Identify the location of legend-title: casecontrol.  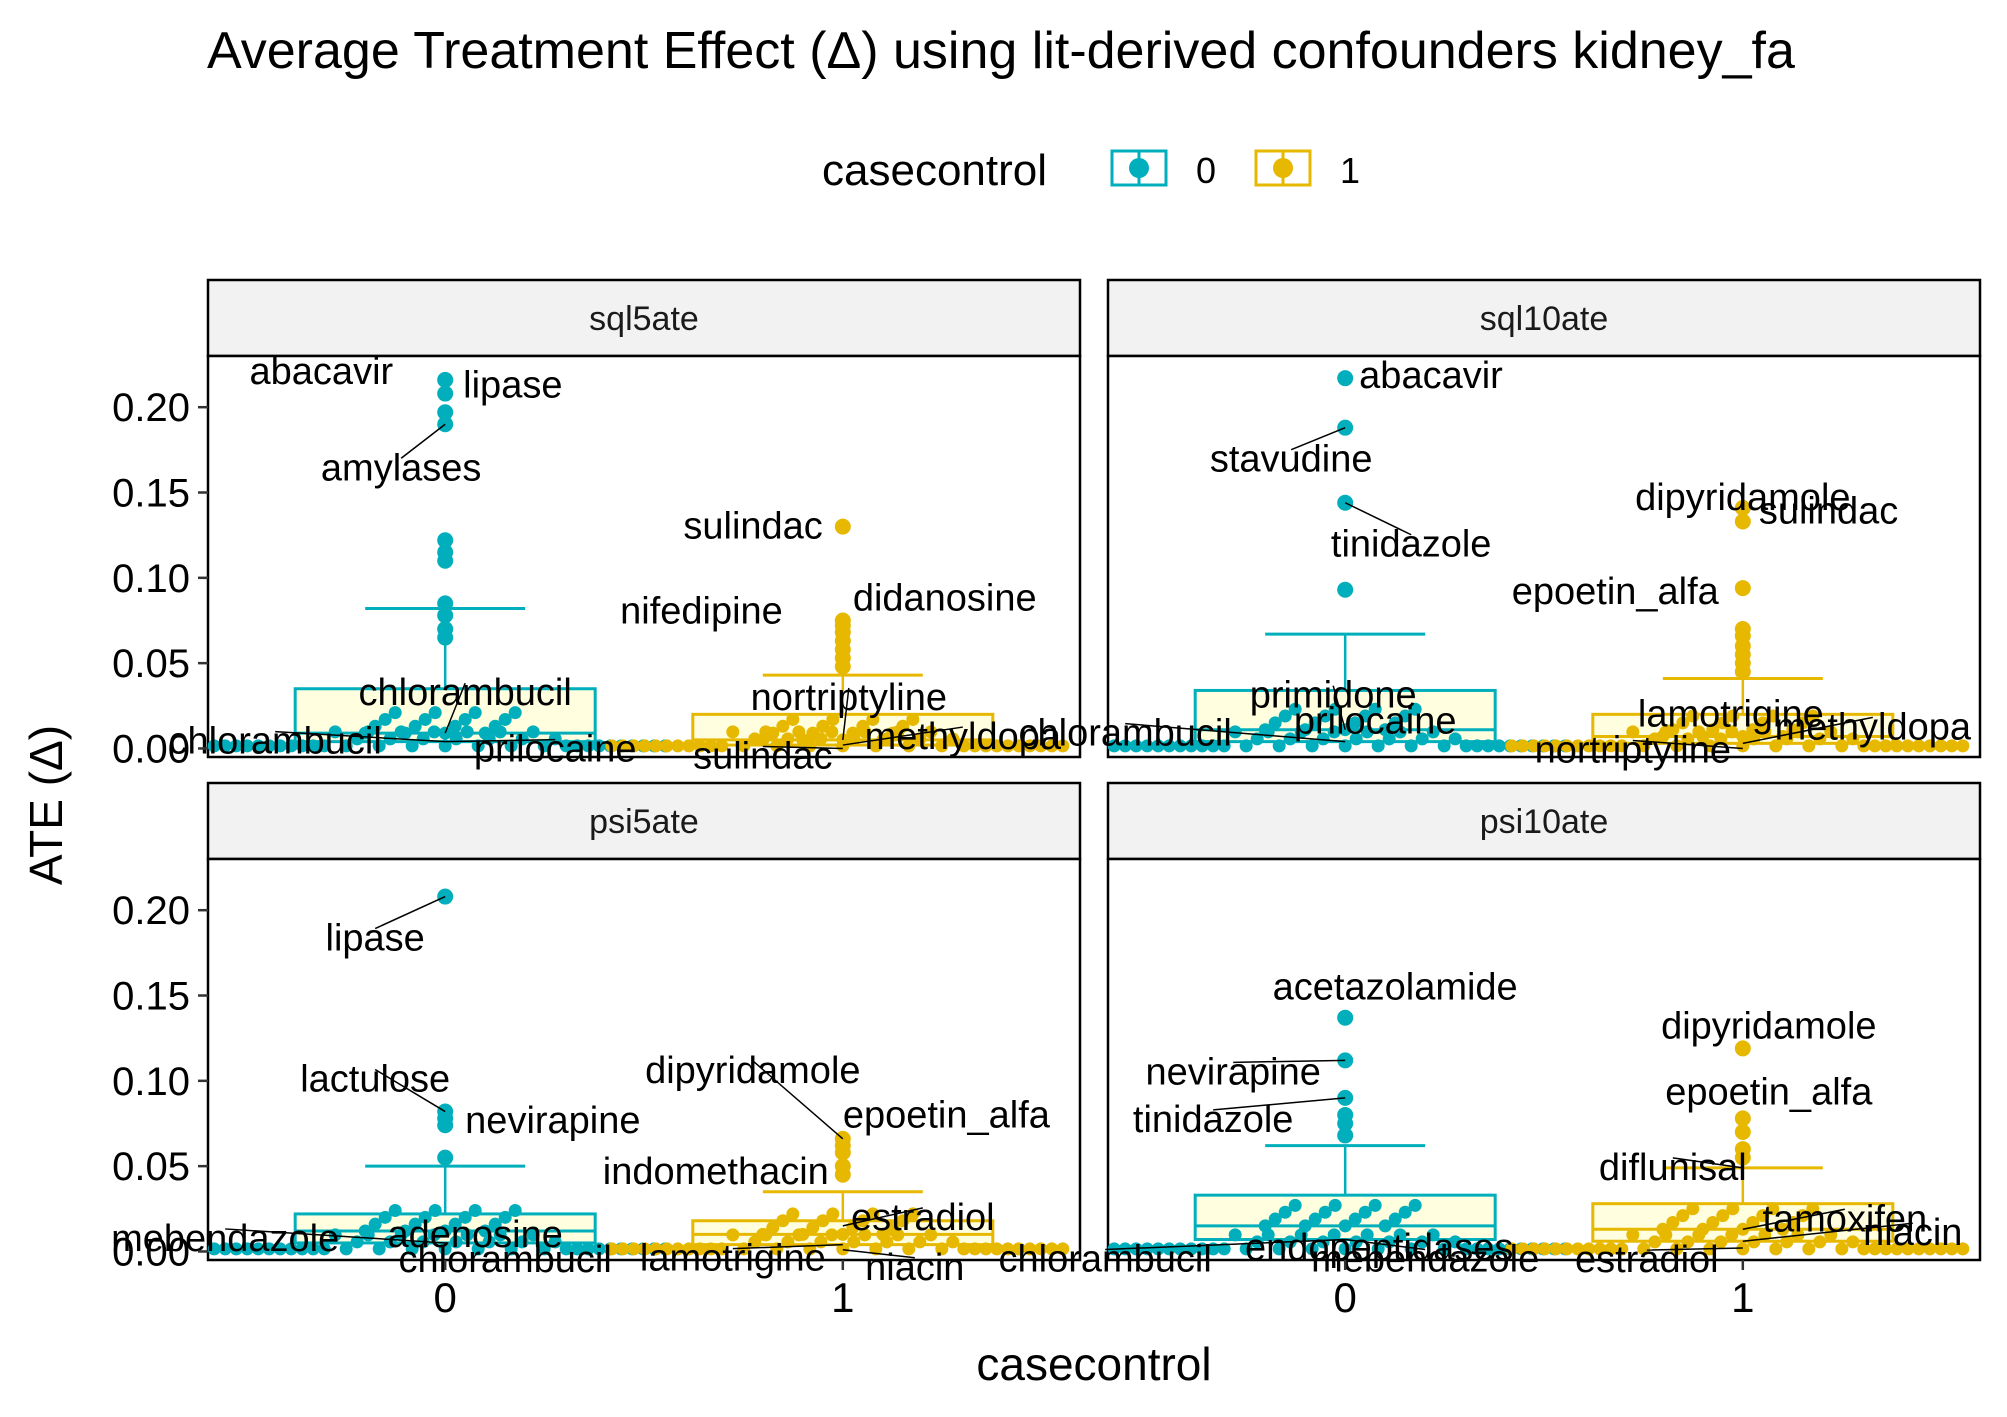
(934, 170).